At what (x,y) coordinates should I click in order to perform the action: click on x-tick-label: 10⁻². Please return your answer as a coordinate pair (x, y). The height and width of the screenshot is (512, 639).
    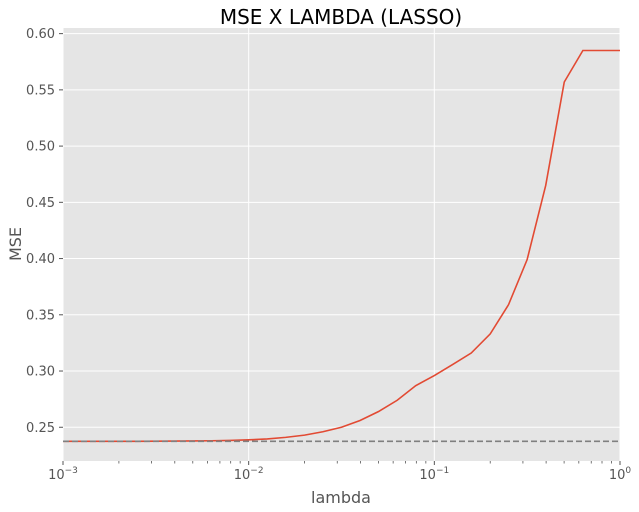
    Looking at the image, I should click on (249, 474).